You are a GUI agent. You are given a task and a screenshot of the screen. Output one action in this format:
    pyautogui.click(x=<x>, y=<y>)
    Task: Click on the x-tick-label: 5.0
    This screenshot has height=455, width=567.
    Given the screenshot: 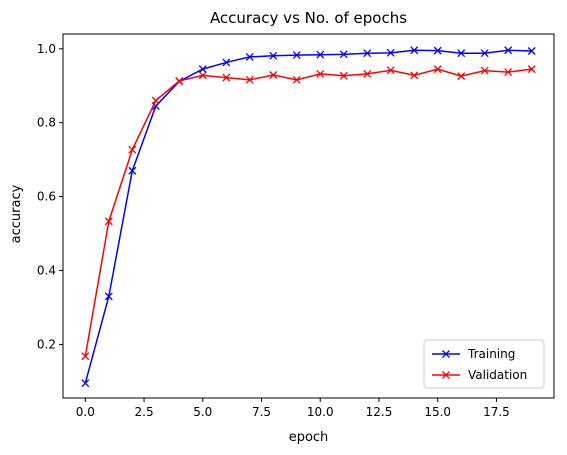 What is the action you would take?
    pyautogui.click(x=202, y=412)
    